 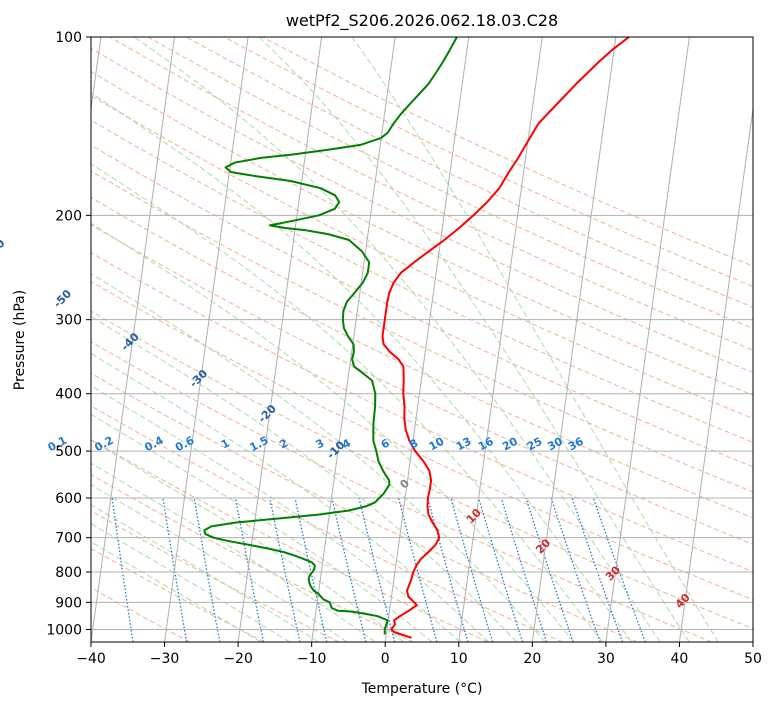 I want to click on x-tick-label: 10, so click(x=459, y=659).